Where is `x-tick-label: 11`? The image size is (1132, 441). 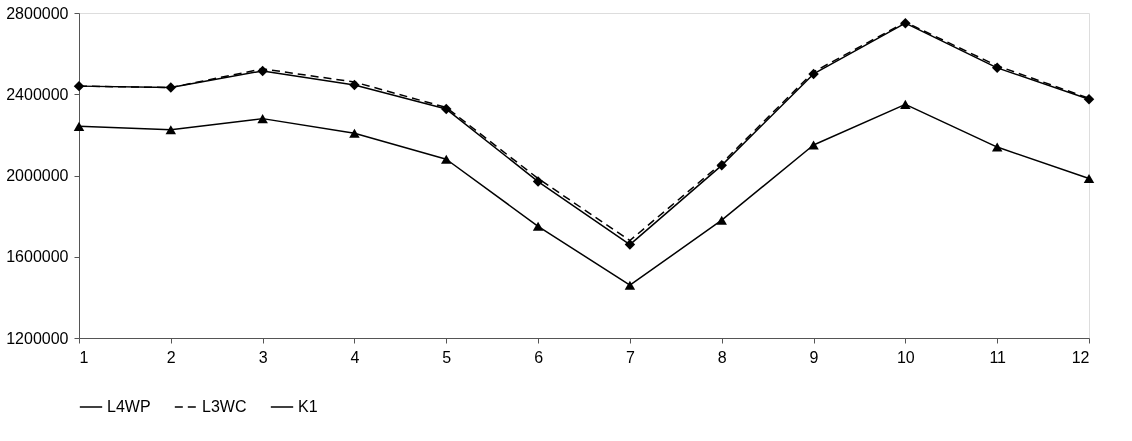 x-tick-label: 11 is located at coordinates (998, 357).